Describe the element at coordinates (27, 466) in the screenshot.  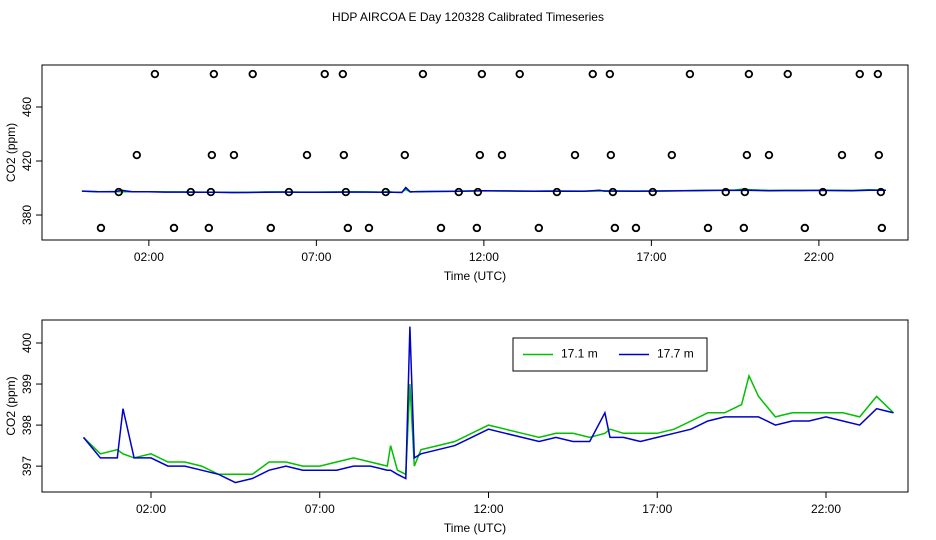
I see `y-tick-label: 397` at that location.